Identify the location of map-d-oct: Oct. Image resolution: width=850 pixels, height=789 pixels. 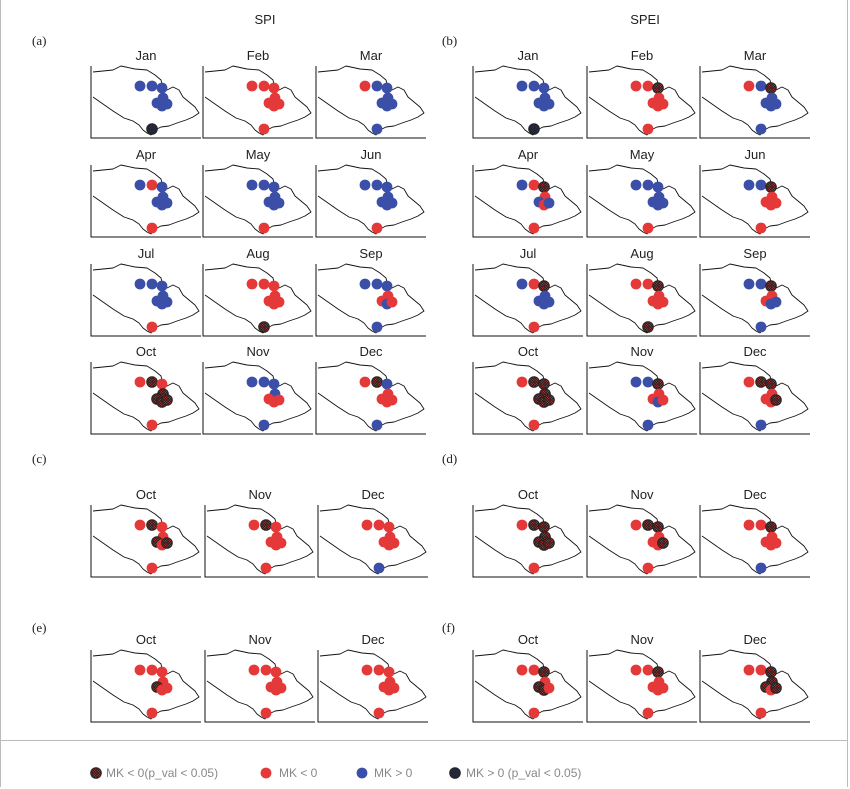
(527, 532).